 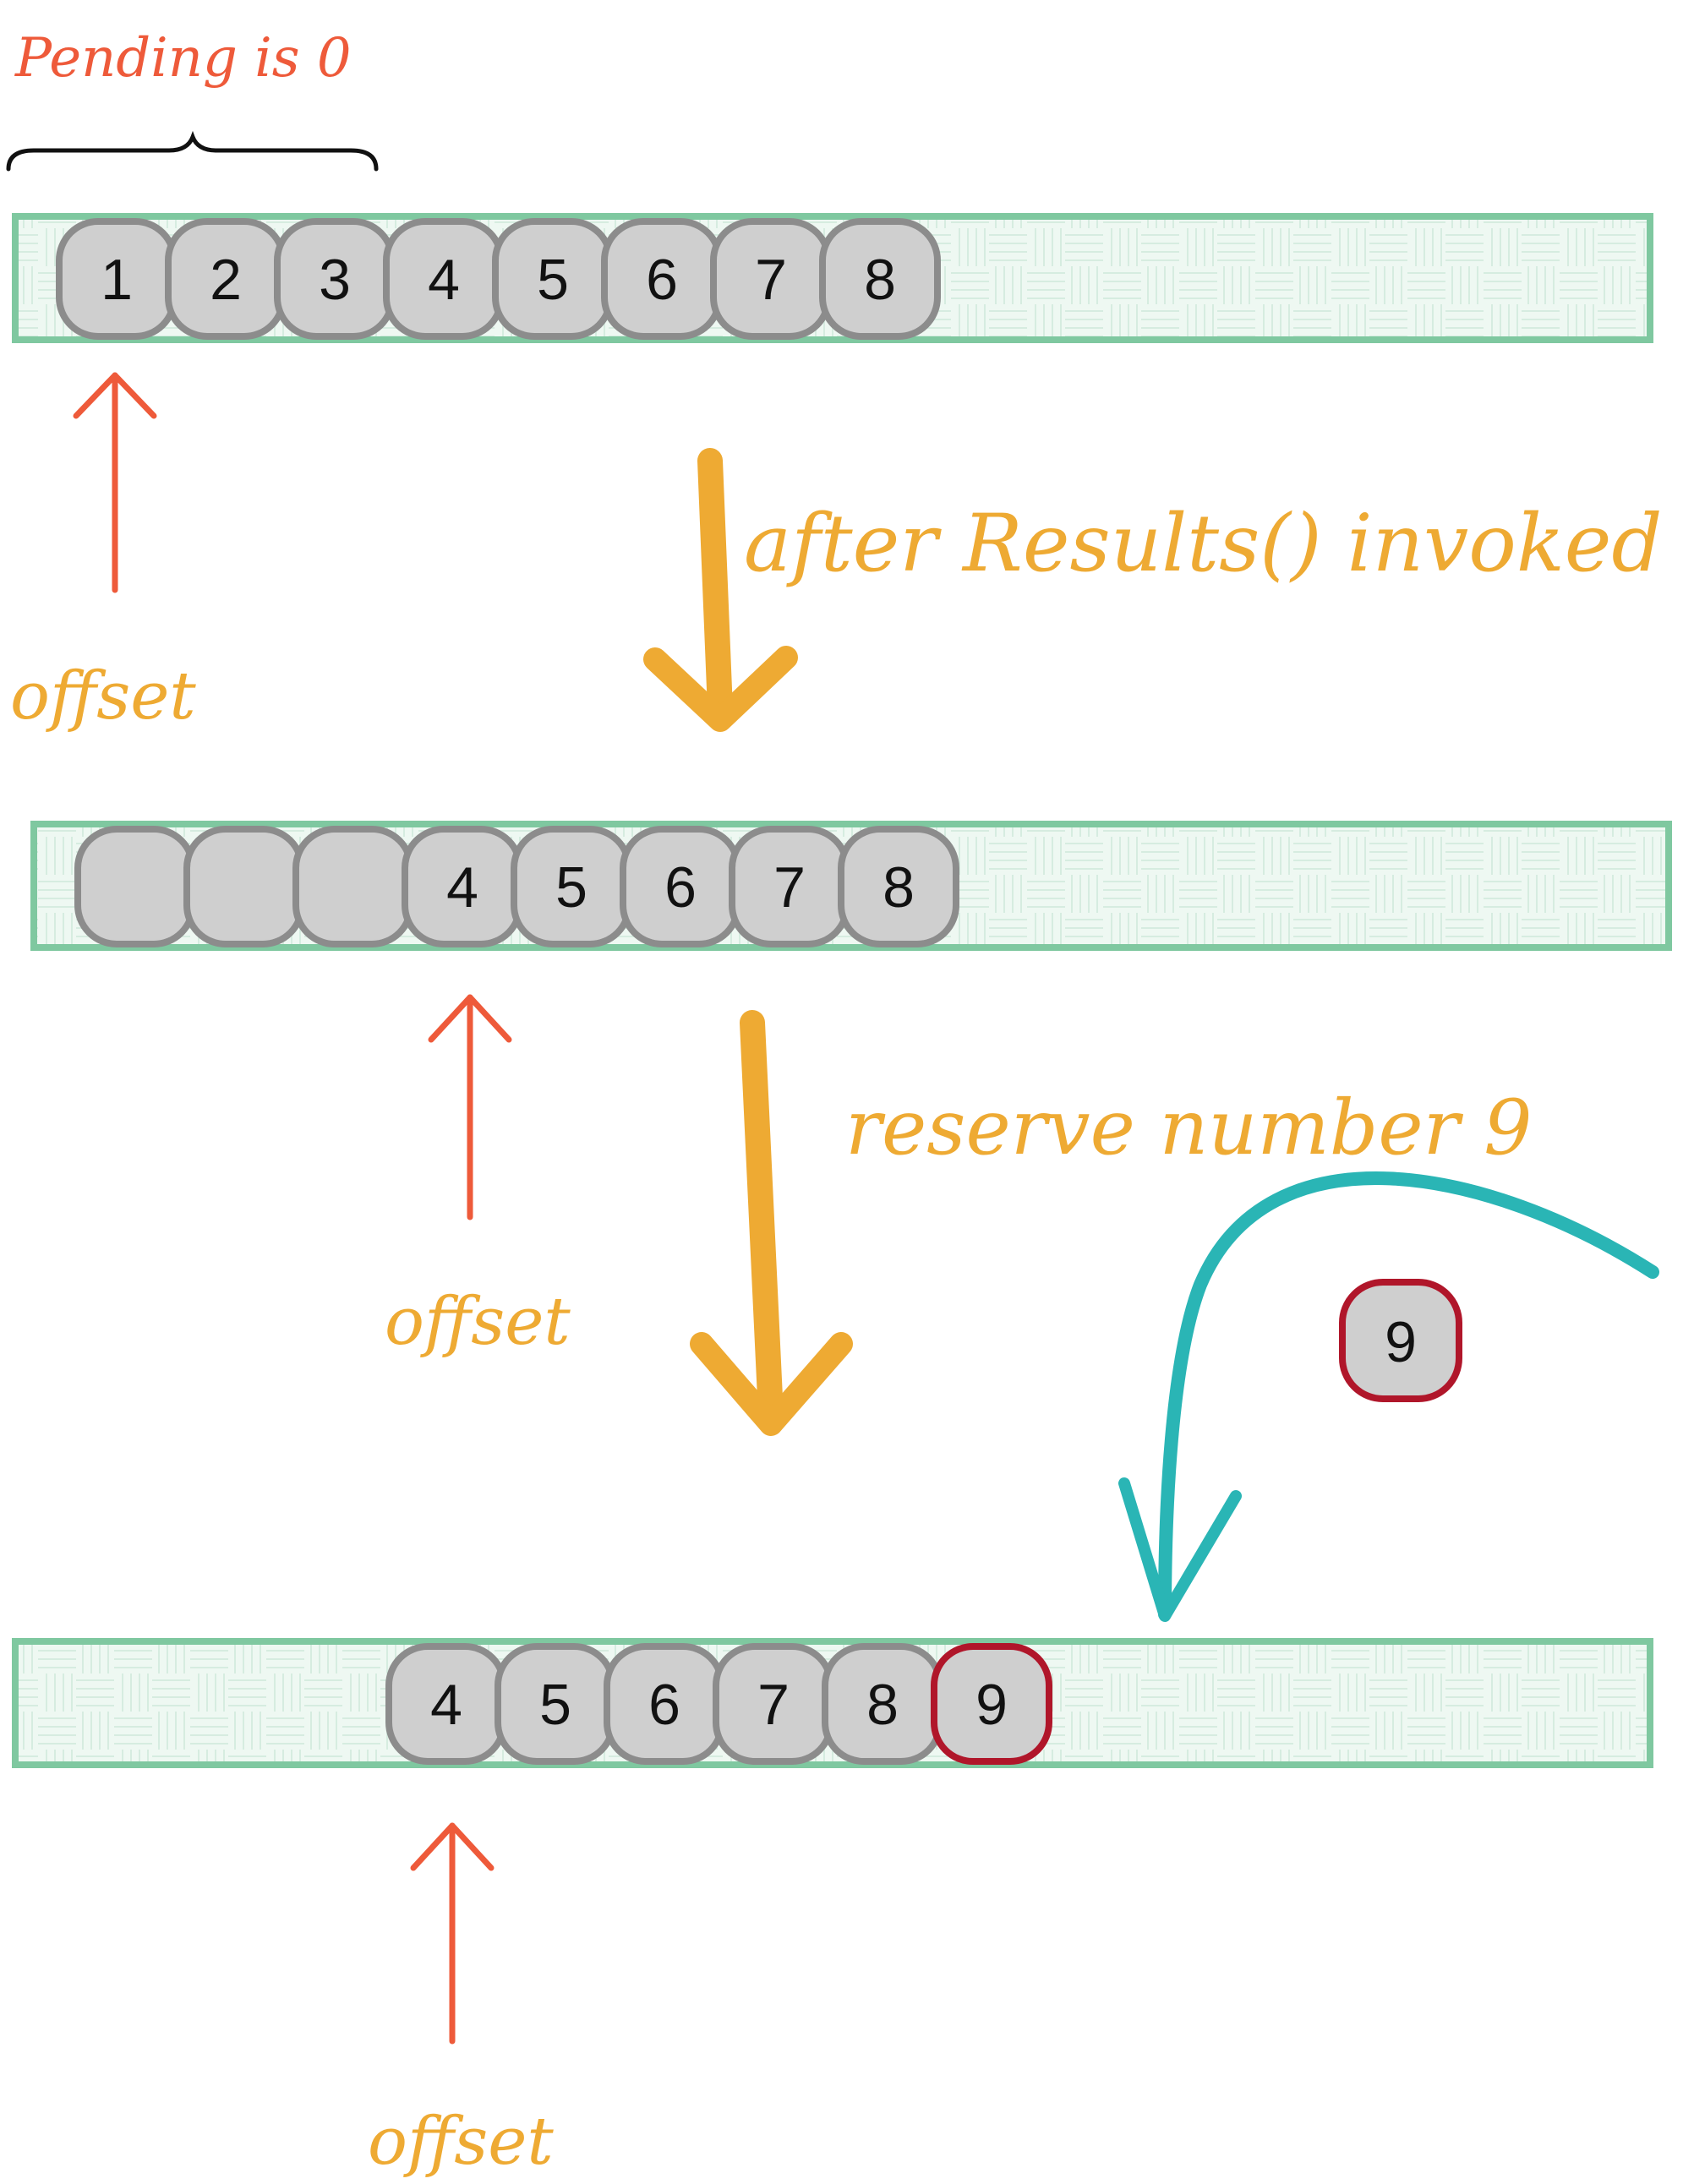 I want to click on buffer-3-cell: 6, so click(x=664, y=1704).